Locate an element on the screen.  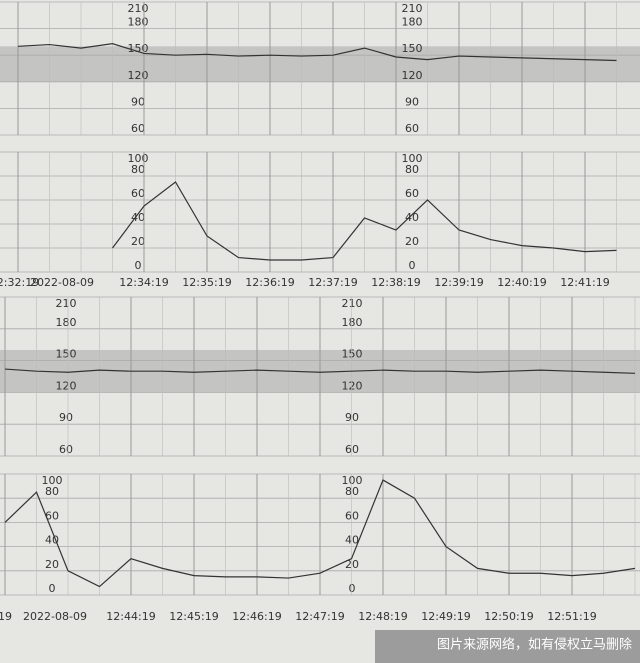
watermark-bg is located at coordinates (507, 646).